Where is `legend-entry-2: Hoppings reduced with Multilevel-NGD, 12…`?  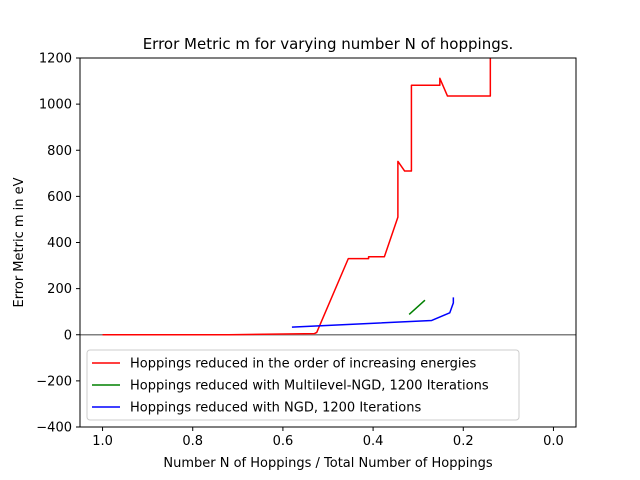 legend-entry-2: Hoppings reduced with Multilevel-NGD, 12… is located at coordinates (309, 386).